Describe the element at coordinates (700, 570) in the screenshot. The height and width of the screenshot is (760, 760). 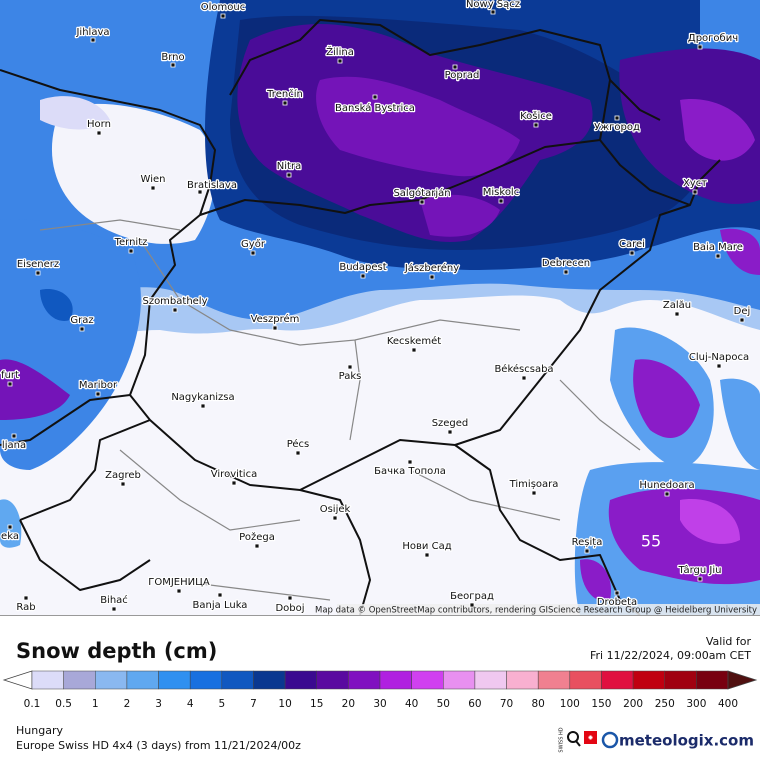
I see `place-label: Târgu Jiu` at that location.